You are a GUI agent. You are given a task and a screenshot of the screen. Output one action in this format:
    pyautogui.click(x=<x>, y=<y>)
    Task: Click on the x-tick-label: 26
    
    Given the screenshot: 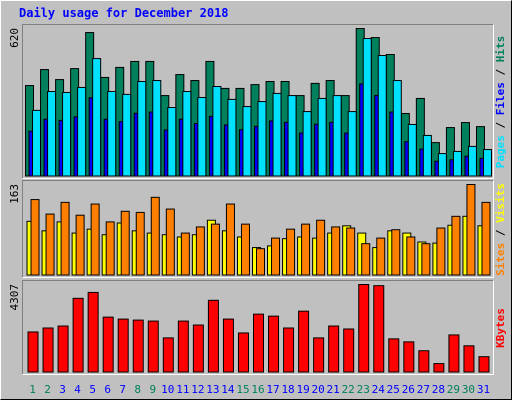 What is the action you would take?
    pyautogui.click(x=408, y=389)
    